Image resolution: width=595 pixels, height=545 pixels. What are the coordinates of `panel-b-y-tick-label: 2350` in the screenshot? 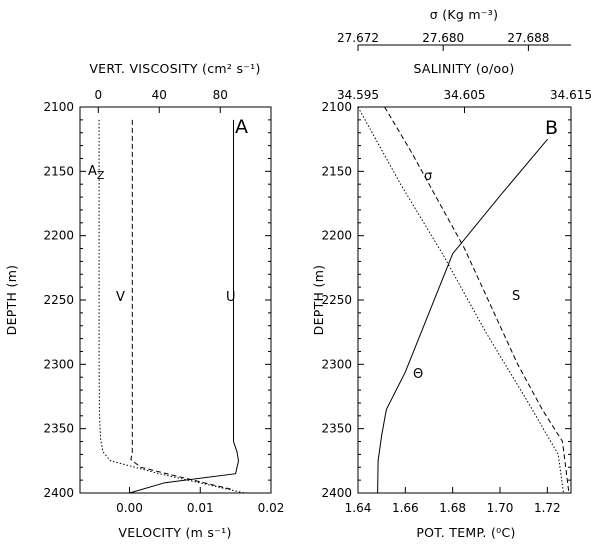 It's located at (336, 429).